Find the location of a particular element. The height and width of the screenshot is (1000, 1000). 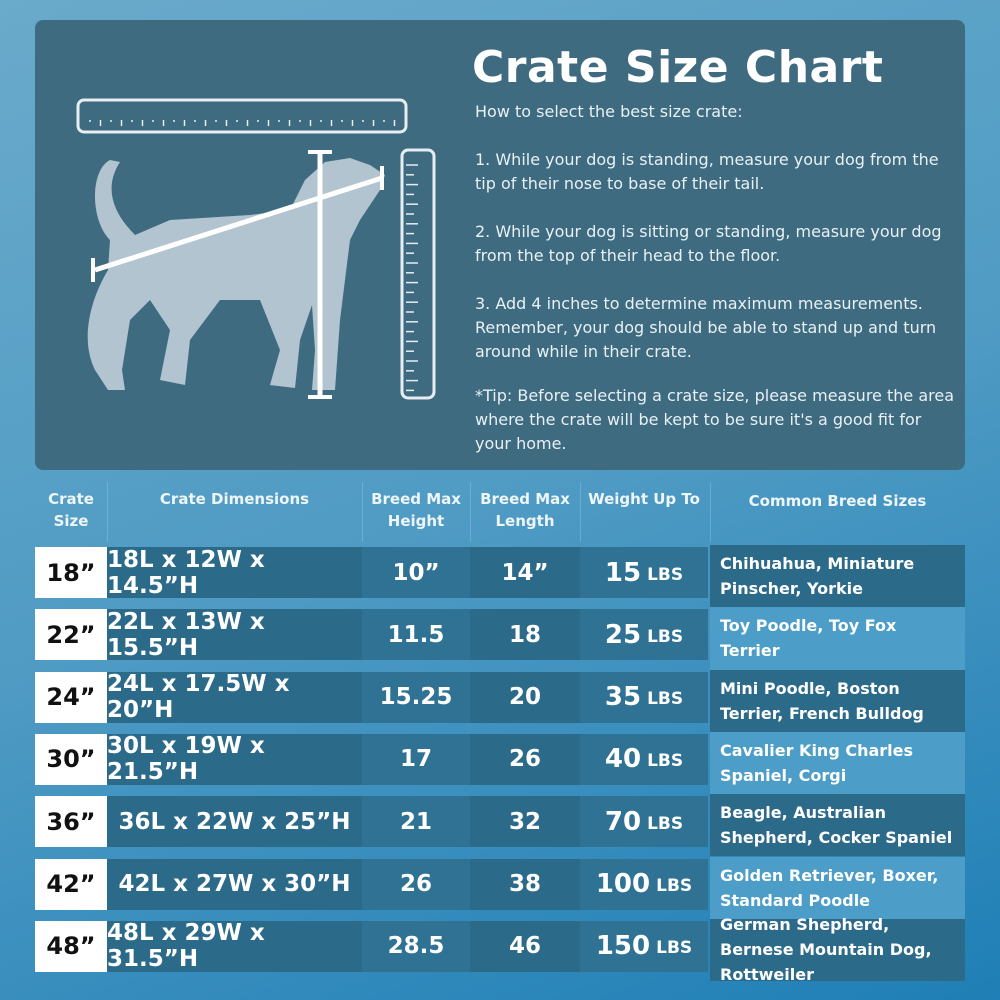

cell-size: 48” is located at coordinates (71, 946).